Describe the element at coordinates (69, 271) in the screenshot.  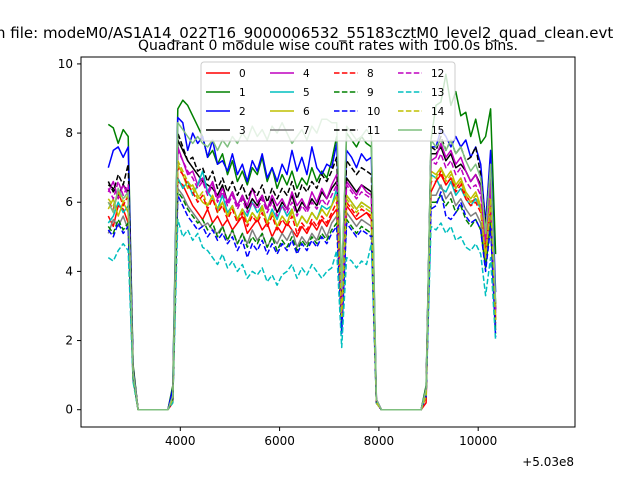
I see `y-tick-label: 4` at that location.